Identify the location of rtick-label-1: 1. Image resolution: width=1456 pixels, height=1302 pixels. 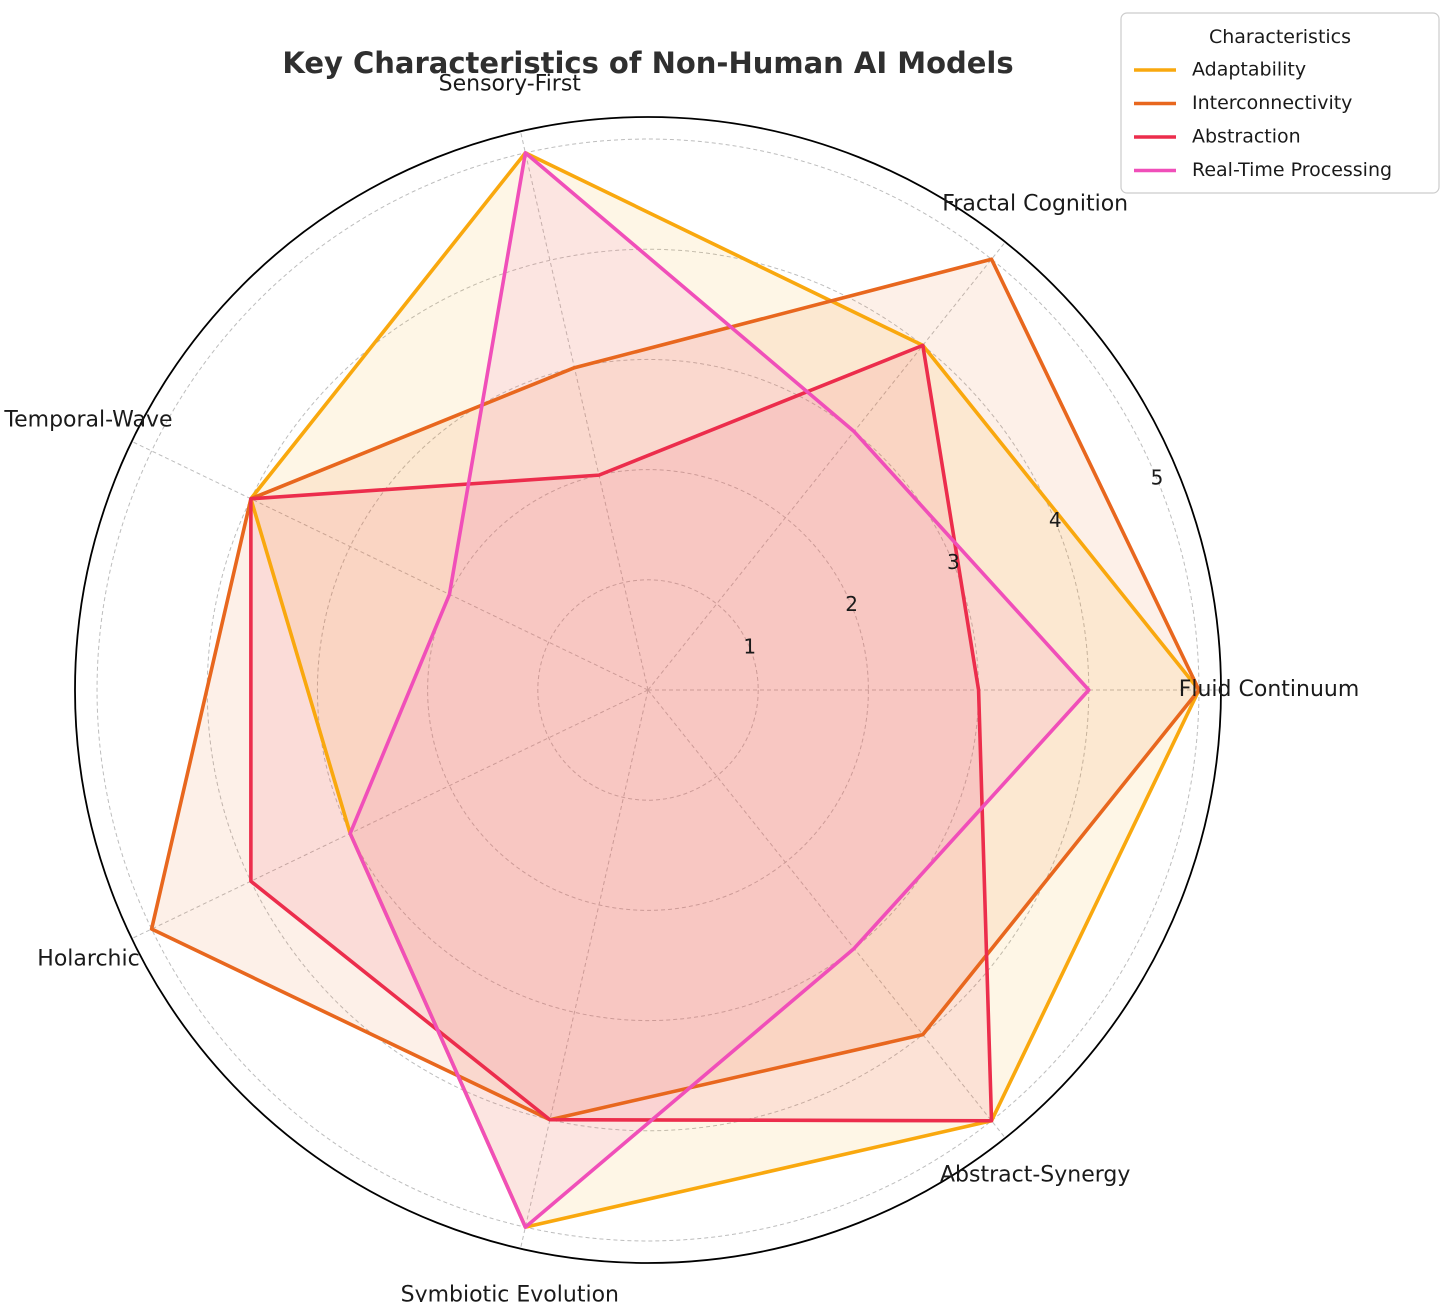
(749, 646).